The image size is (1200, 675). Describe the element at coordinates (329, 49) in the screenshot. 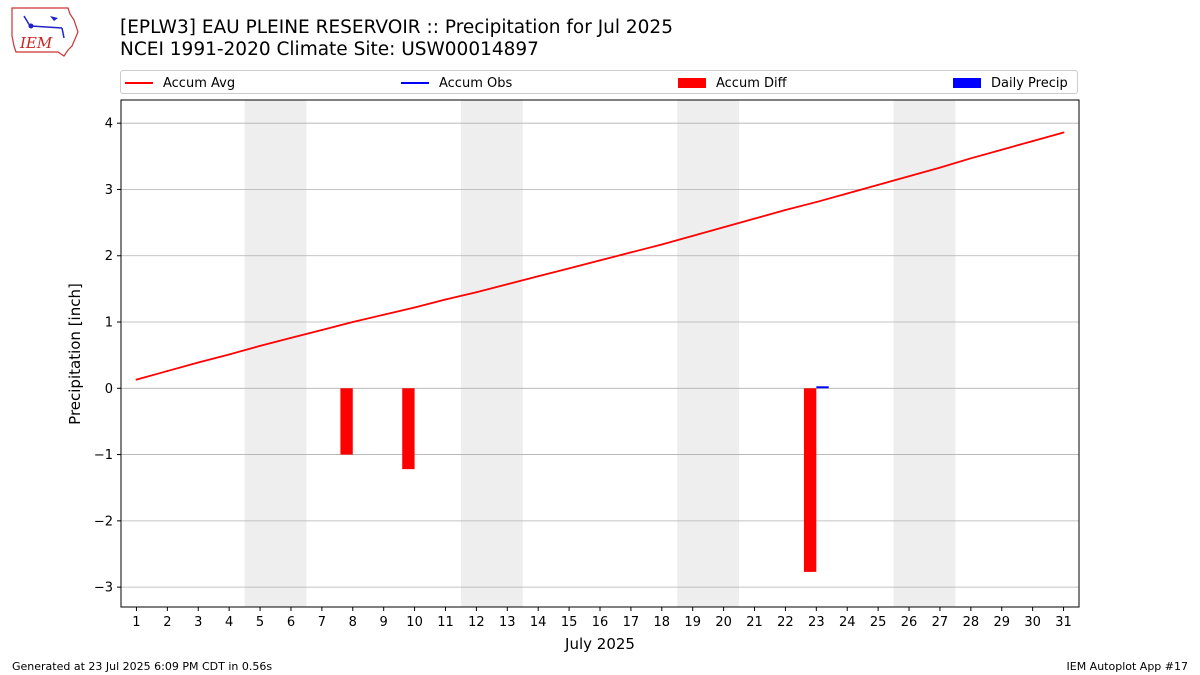

I see `chart-subtitle: NCEI 1991-2020 Climate Site: USW00014897` at that location.